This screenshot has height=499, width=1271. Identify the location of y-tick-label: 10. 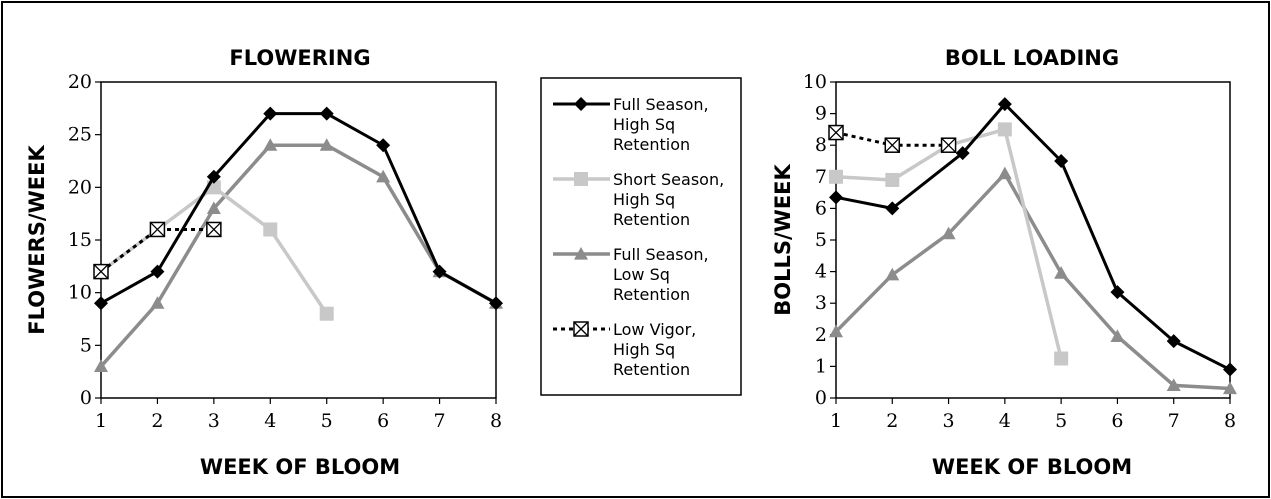
(80, 293).